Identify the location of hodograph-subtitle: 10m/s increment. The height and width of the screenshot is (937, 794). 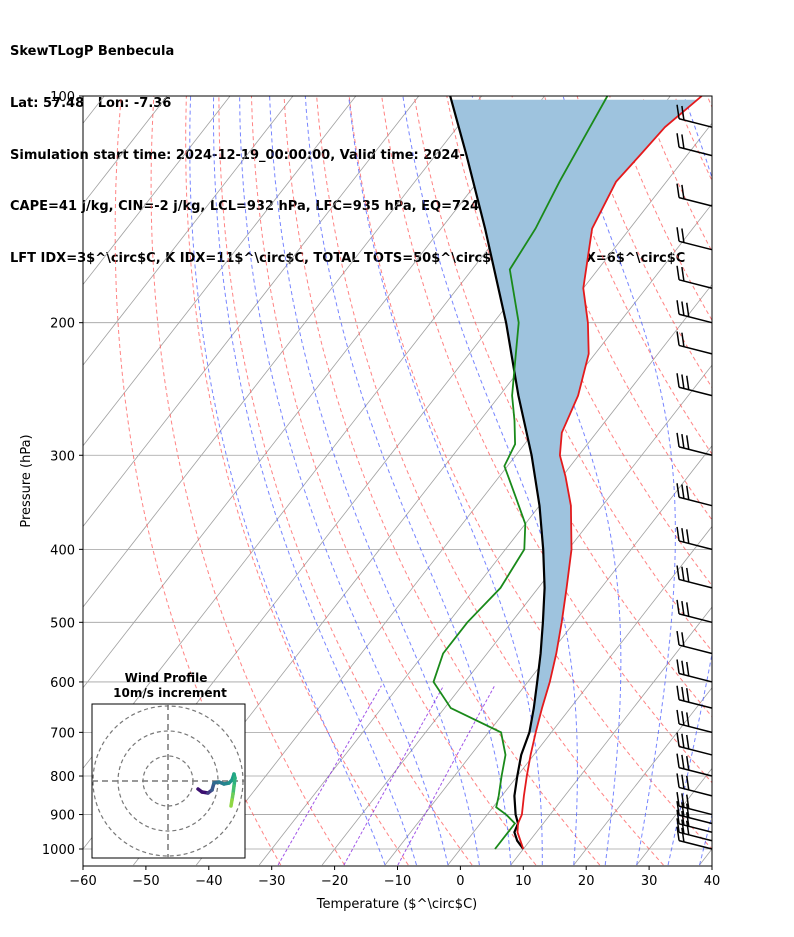
(170, 693).